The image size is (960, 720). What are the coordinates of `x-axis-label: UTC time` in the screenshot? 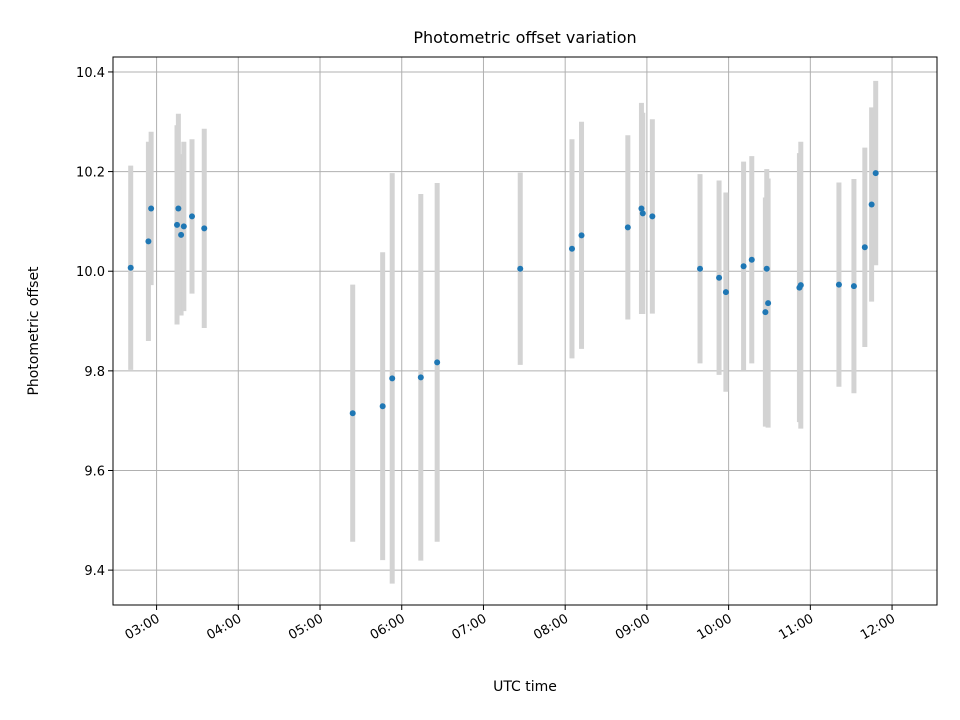 It's located at (525, 687).